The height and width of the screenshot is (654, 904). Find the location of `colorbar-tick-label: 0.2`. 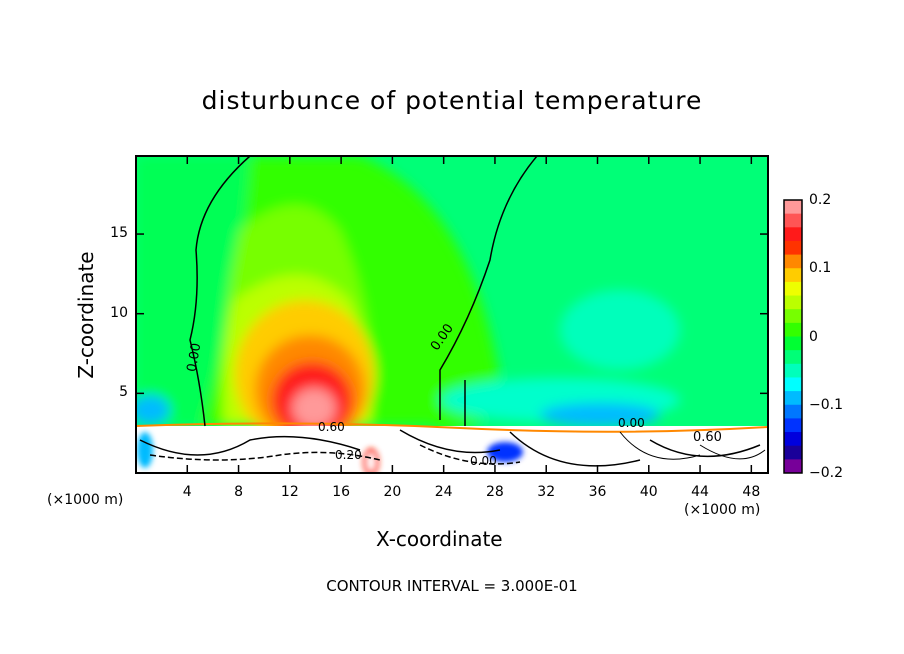

colorbar-tick-label: 0.2 is located at coordinates (820, 200).